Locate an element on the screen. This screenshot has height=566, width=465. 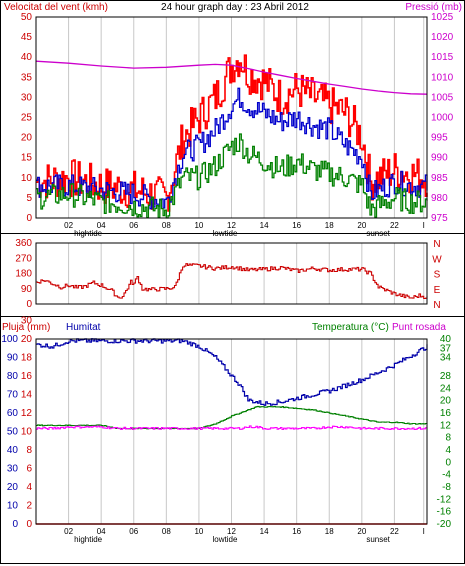
rain-y-tick: 6 is located at coordinates (29, 469).